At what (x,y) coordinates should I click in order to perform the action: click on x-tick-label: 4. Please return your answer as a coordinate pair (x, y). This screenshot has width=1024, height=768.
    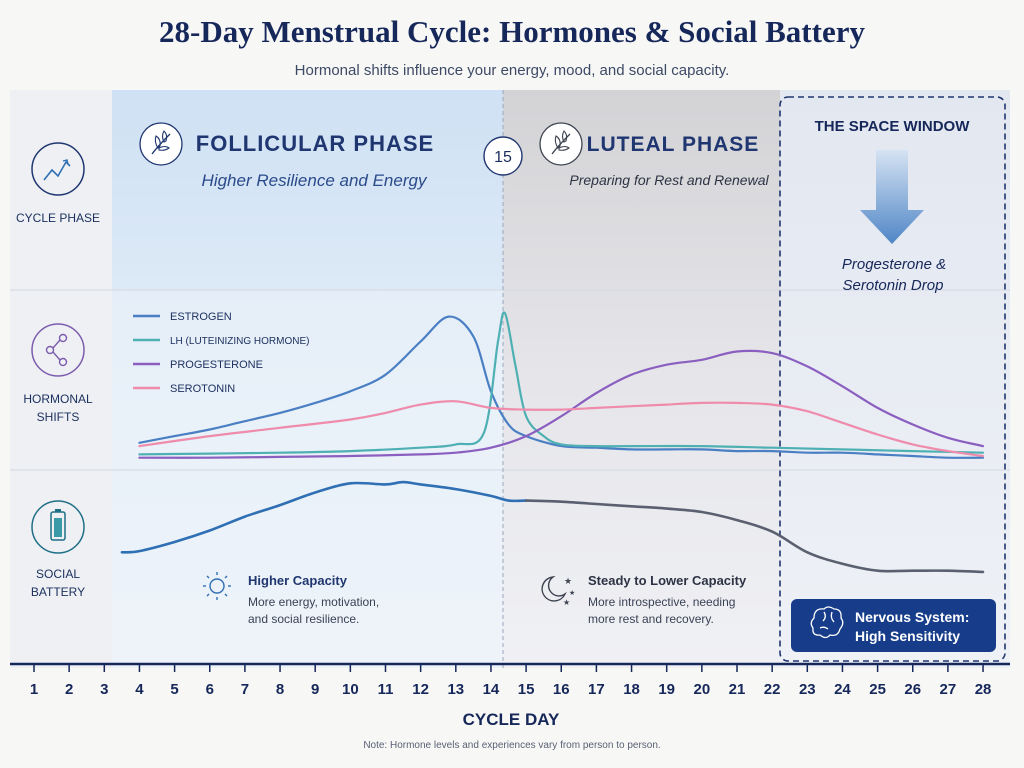
    Looking at the image, I should click on (139, 689).